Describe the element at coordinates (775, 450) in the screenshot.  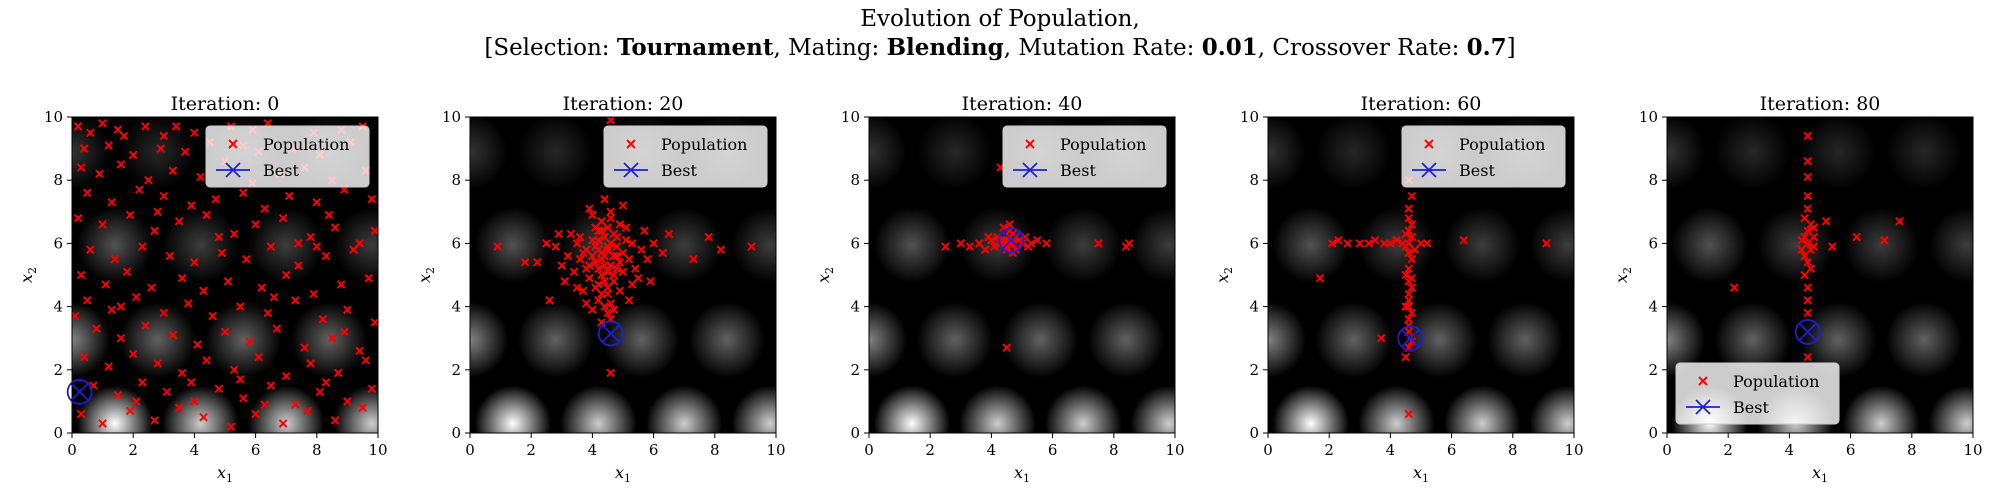
I see `x-tick-label: 10` at that location.